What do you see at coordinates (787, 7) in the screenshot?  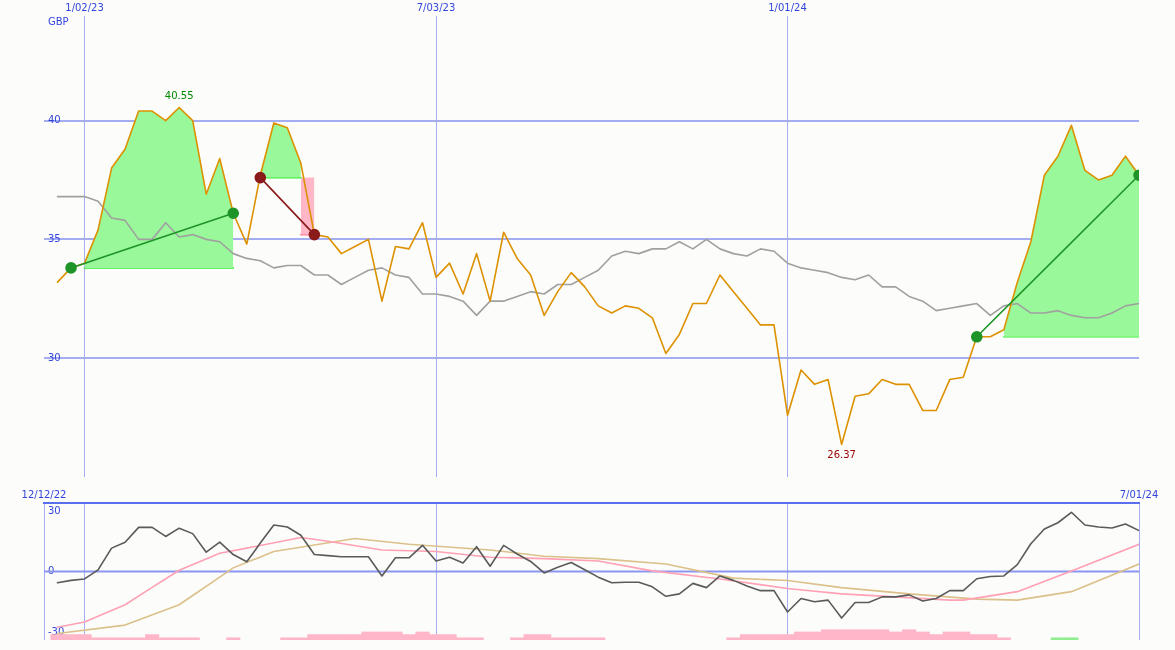 I see `x-tick-label: 1/01/24` at bounding box center [787, 7].